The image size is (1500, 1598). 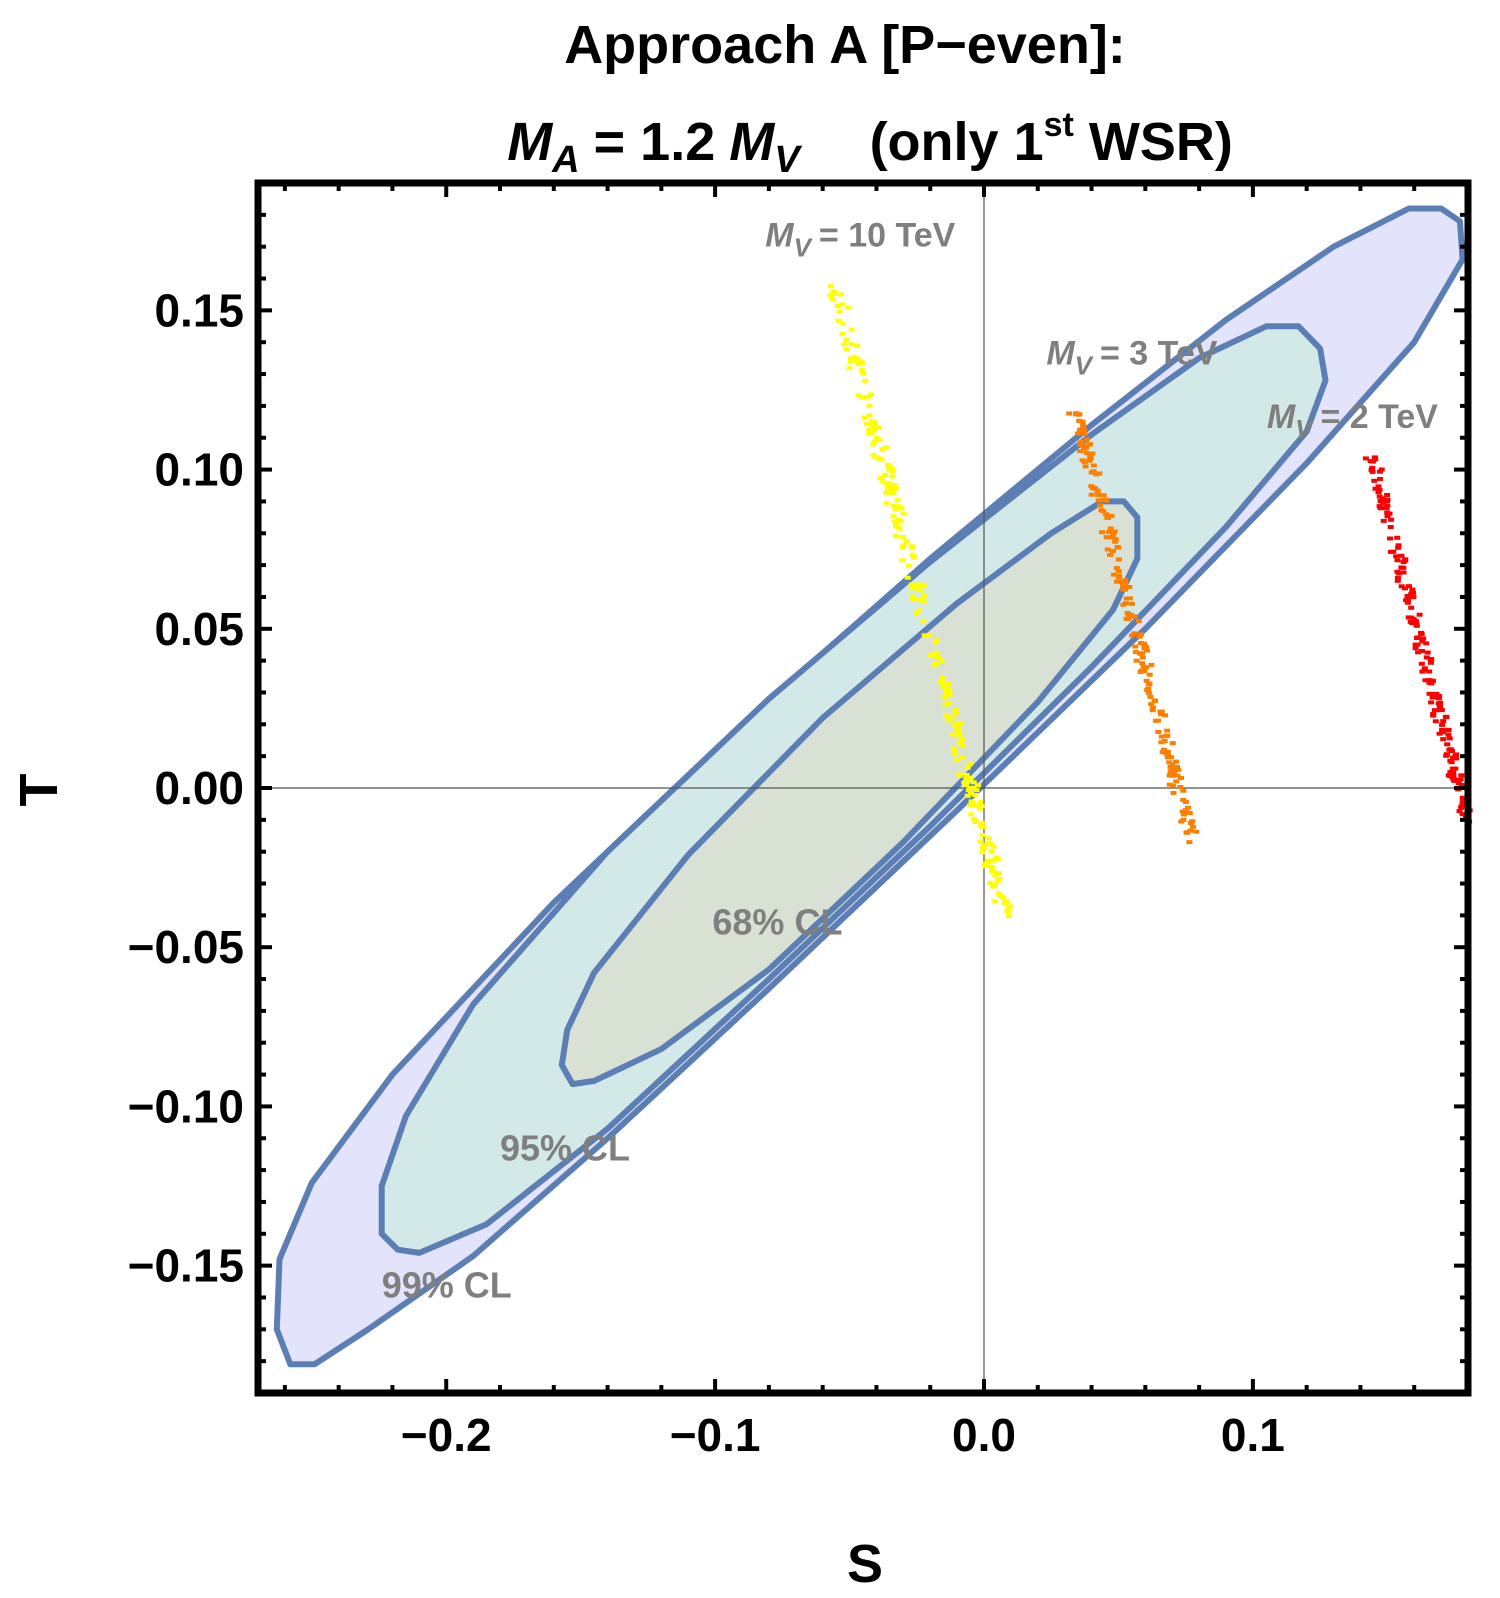 What do you see at coordinates (199, 629) in the screenshot?
I see `y-tick-label: 0.05` at bounding box center [199, 629].